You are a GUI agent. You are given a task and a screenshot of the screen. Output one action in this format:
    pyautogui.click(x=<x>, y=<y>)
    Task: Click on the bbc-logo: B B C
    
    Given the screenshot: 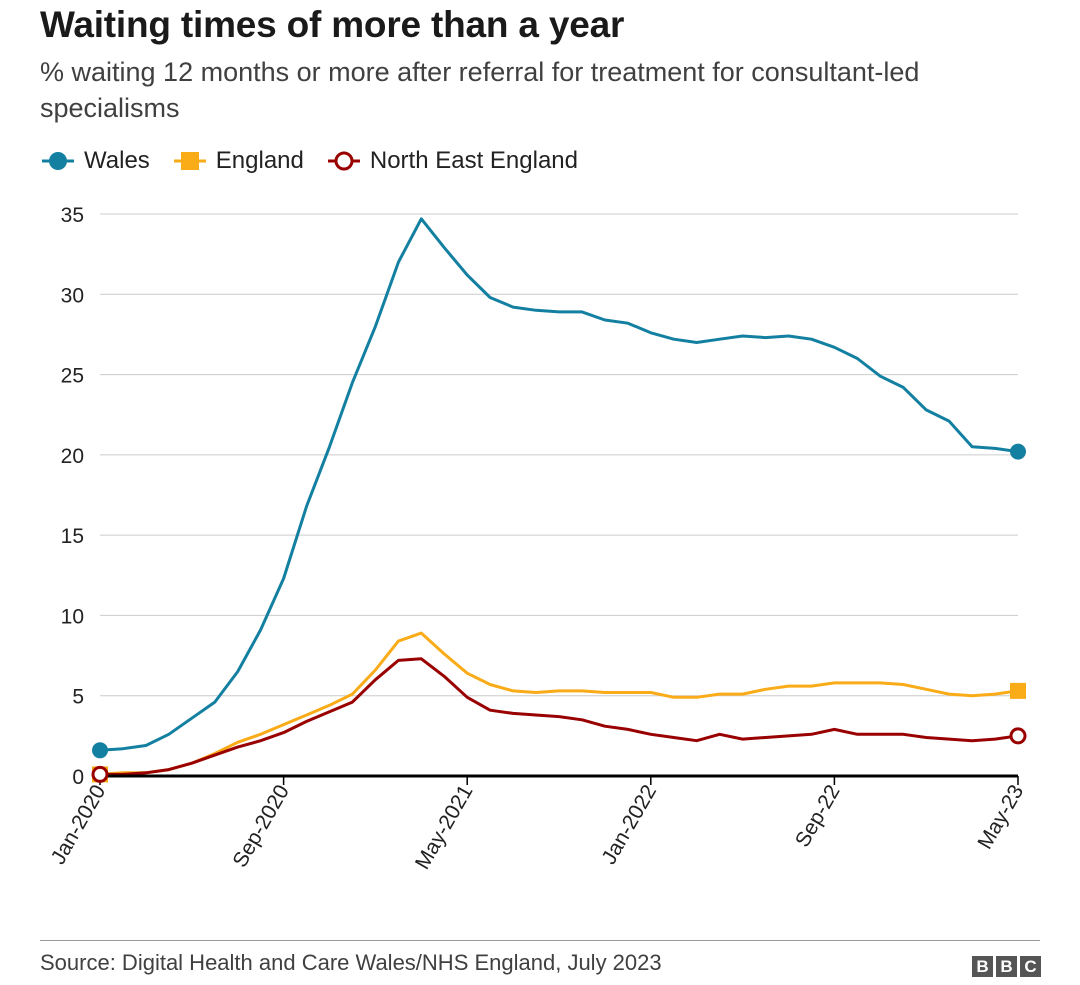 What is the action you would take?
    pyautogui.click(x=1005, y=966)
    